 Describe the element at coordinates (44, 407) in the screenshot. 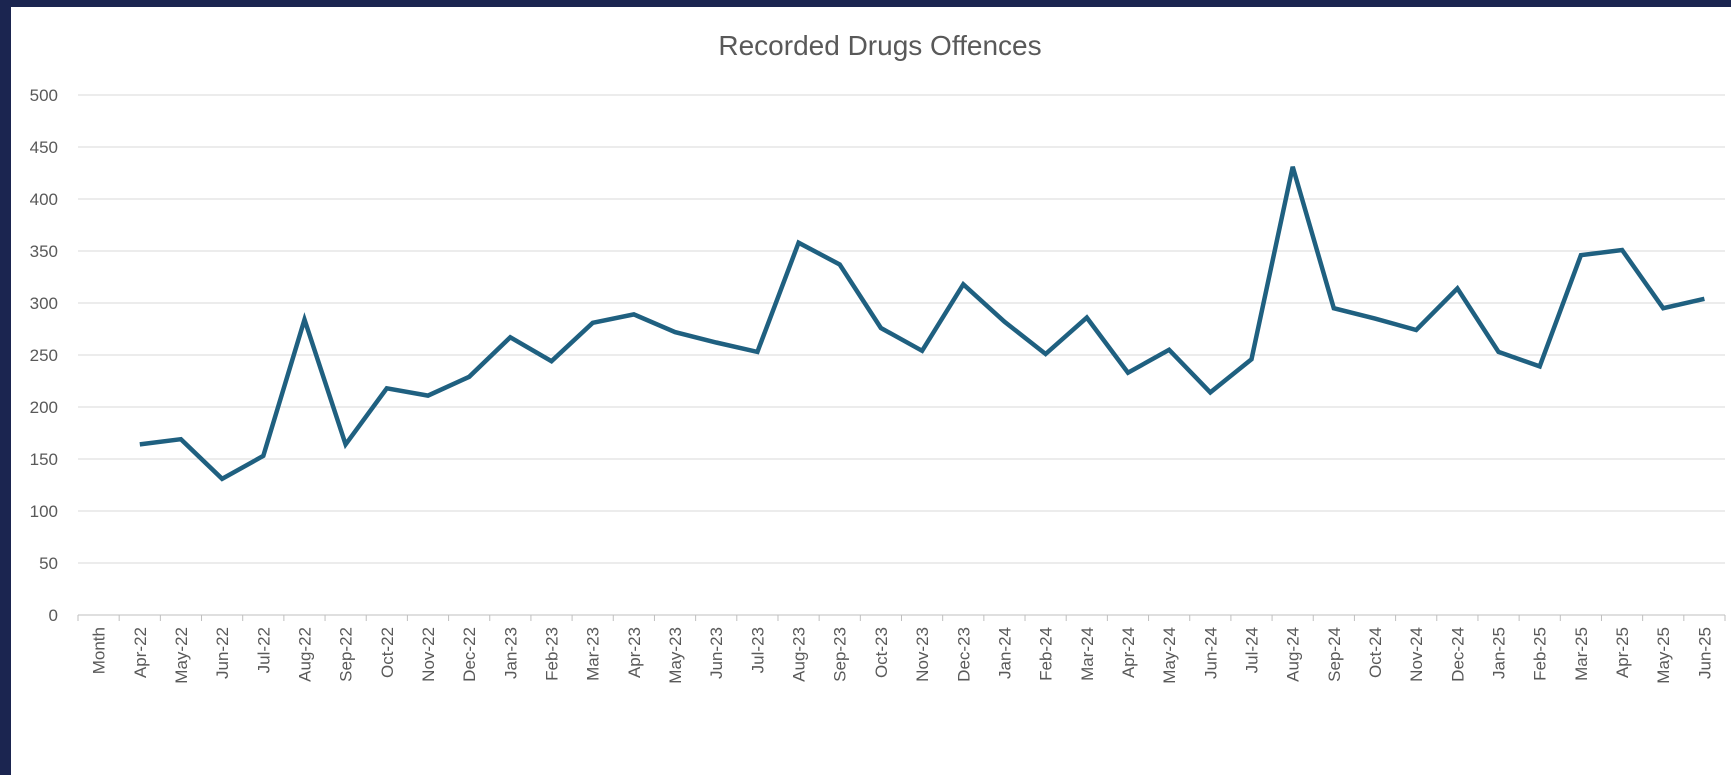

I see `y-tick-label: 200` at that location.